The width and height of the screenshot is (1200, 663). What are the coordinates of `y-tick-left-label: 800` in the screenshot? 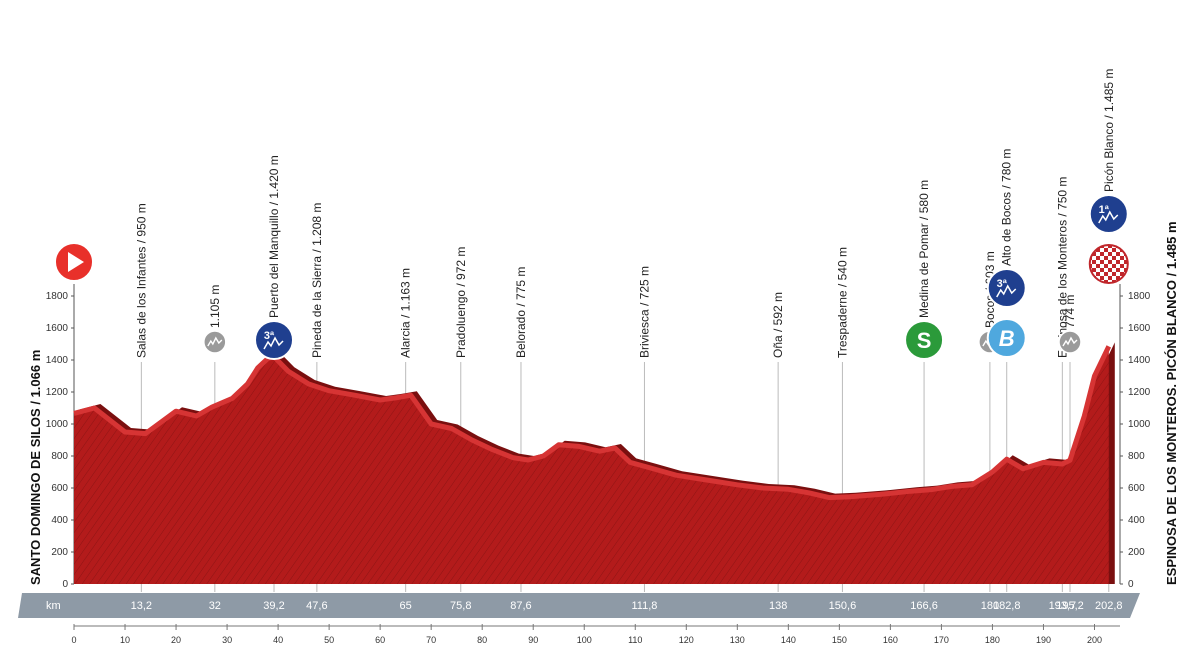 It's located at (59, 456).